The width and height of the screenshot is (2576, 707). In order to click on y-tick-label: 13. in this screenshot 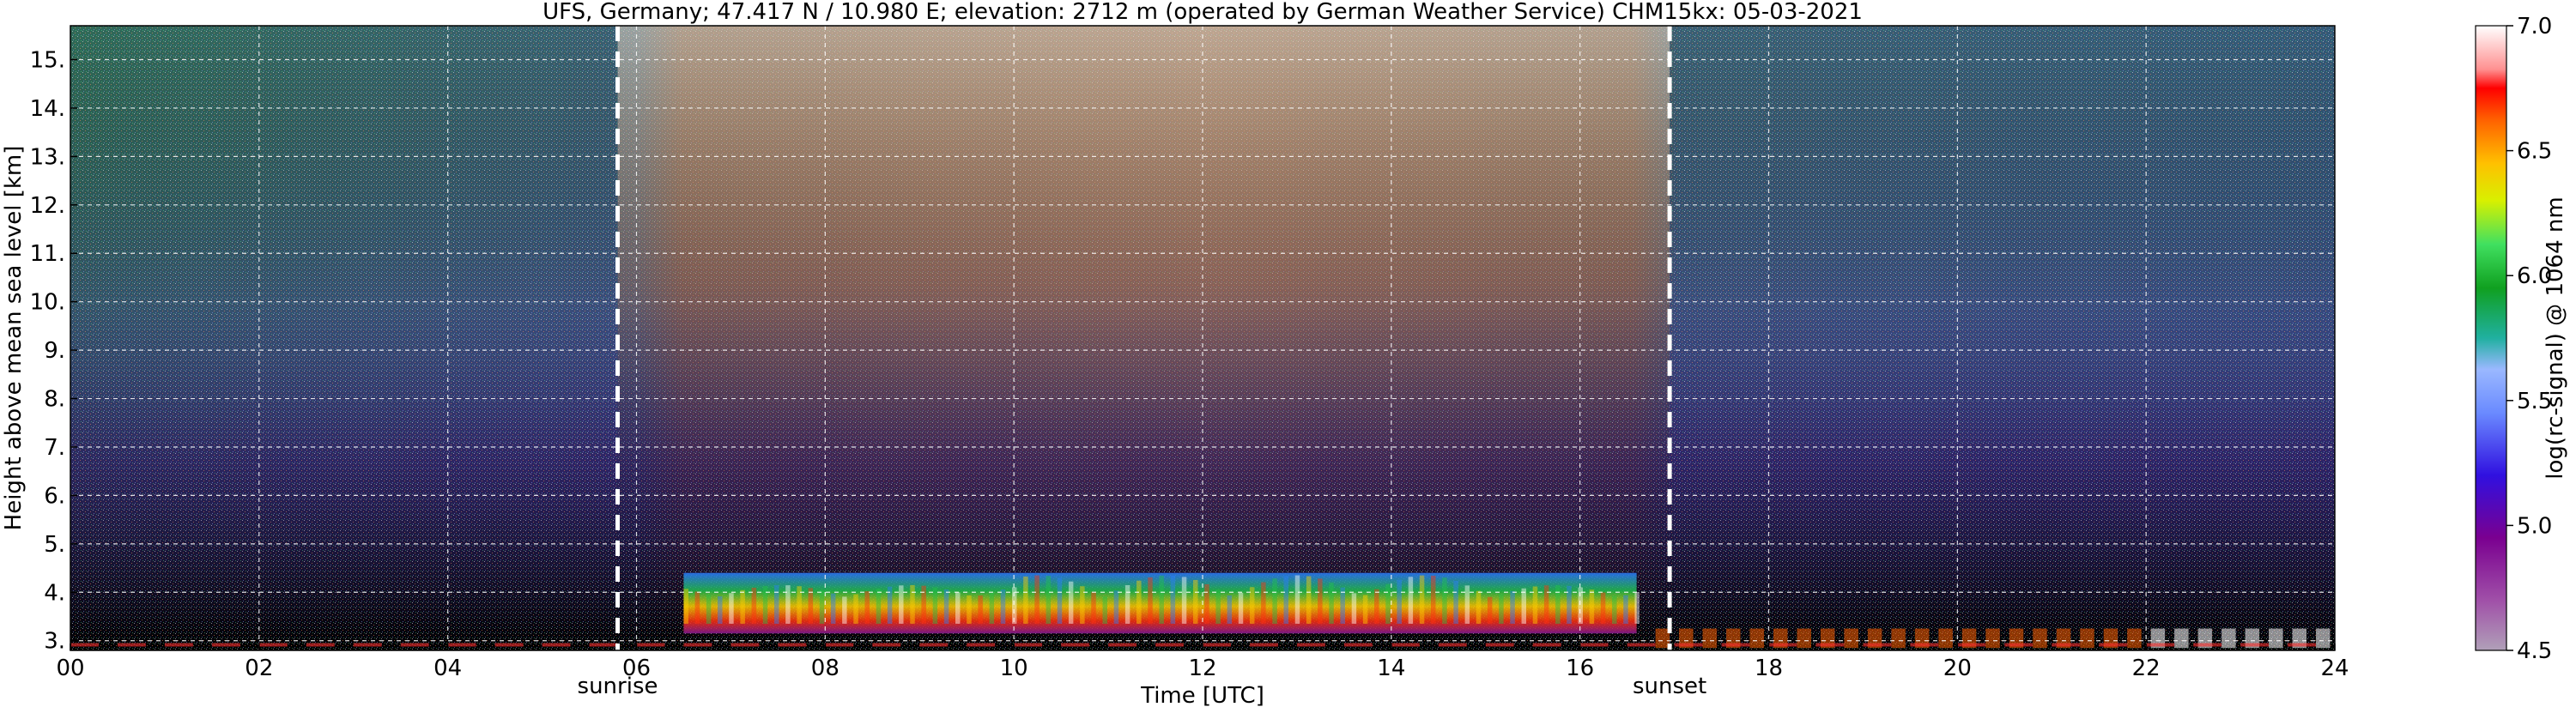, I will do `click(47, 157)`.